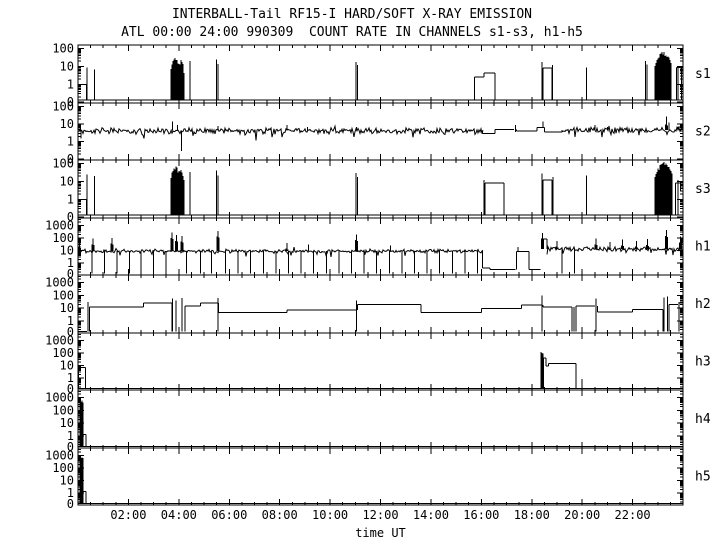 The height and width of the screenshot is (550, 720). I want to click on ytick-label-h4: 1000, so click(59, 398).